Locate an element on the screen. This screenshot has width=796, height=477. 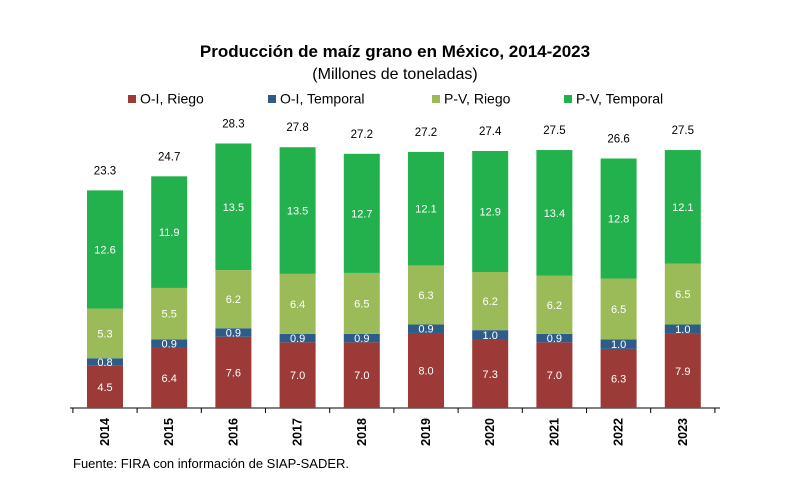
bar-o-i-temporal-2017 is located at coordinates (297, 338).